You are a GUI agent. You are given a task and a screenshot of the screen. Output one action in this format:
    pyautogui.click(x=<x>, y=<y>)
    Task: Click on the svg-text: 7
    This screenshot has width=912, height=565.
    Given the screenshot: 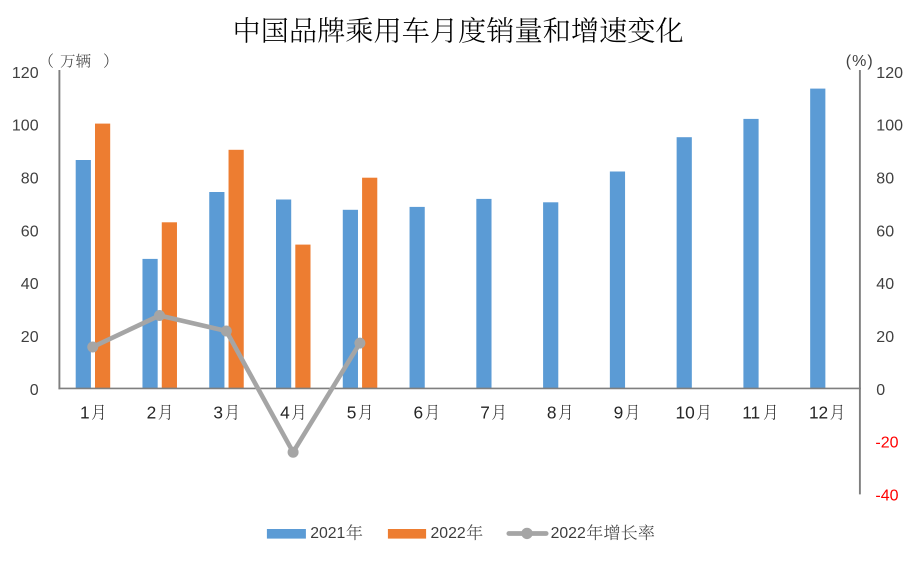 What is the action you would take?
    pyautogui.click(x=485, y=413)
    